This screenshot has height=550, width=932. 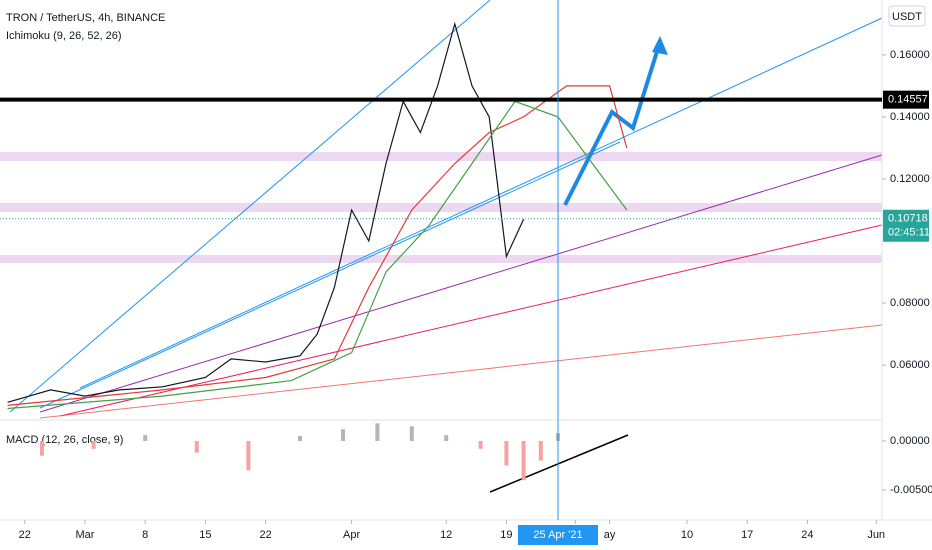 I want to click on currency-label: USDT, so click(x=907, y=17).